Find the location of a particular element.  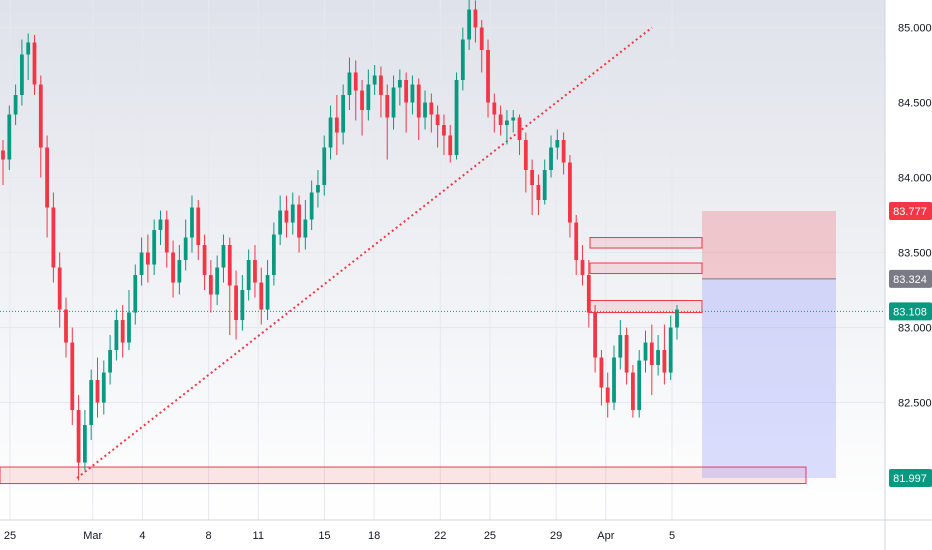

x-tick-label: 4 is located at coordinates (142, 536).